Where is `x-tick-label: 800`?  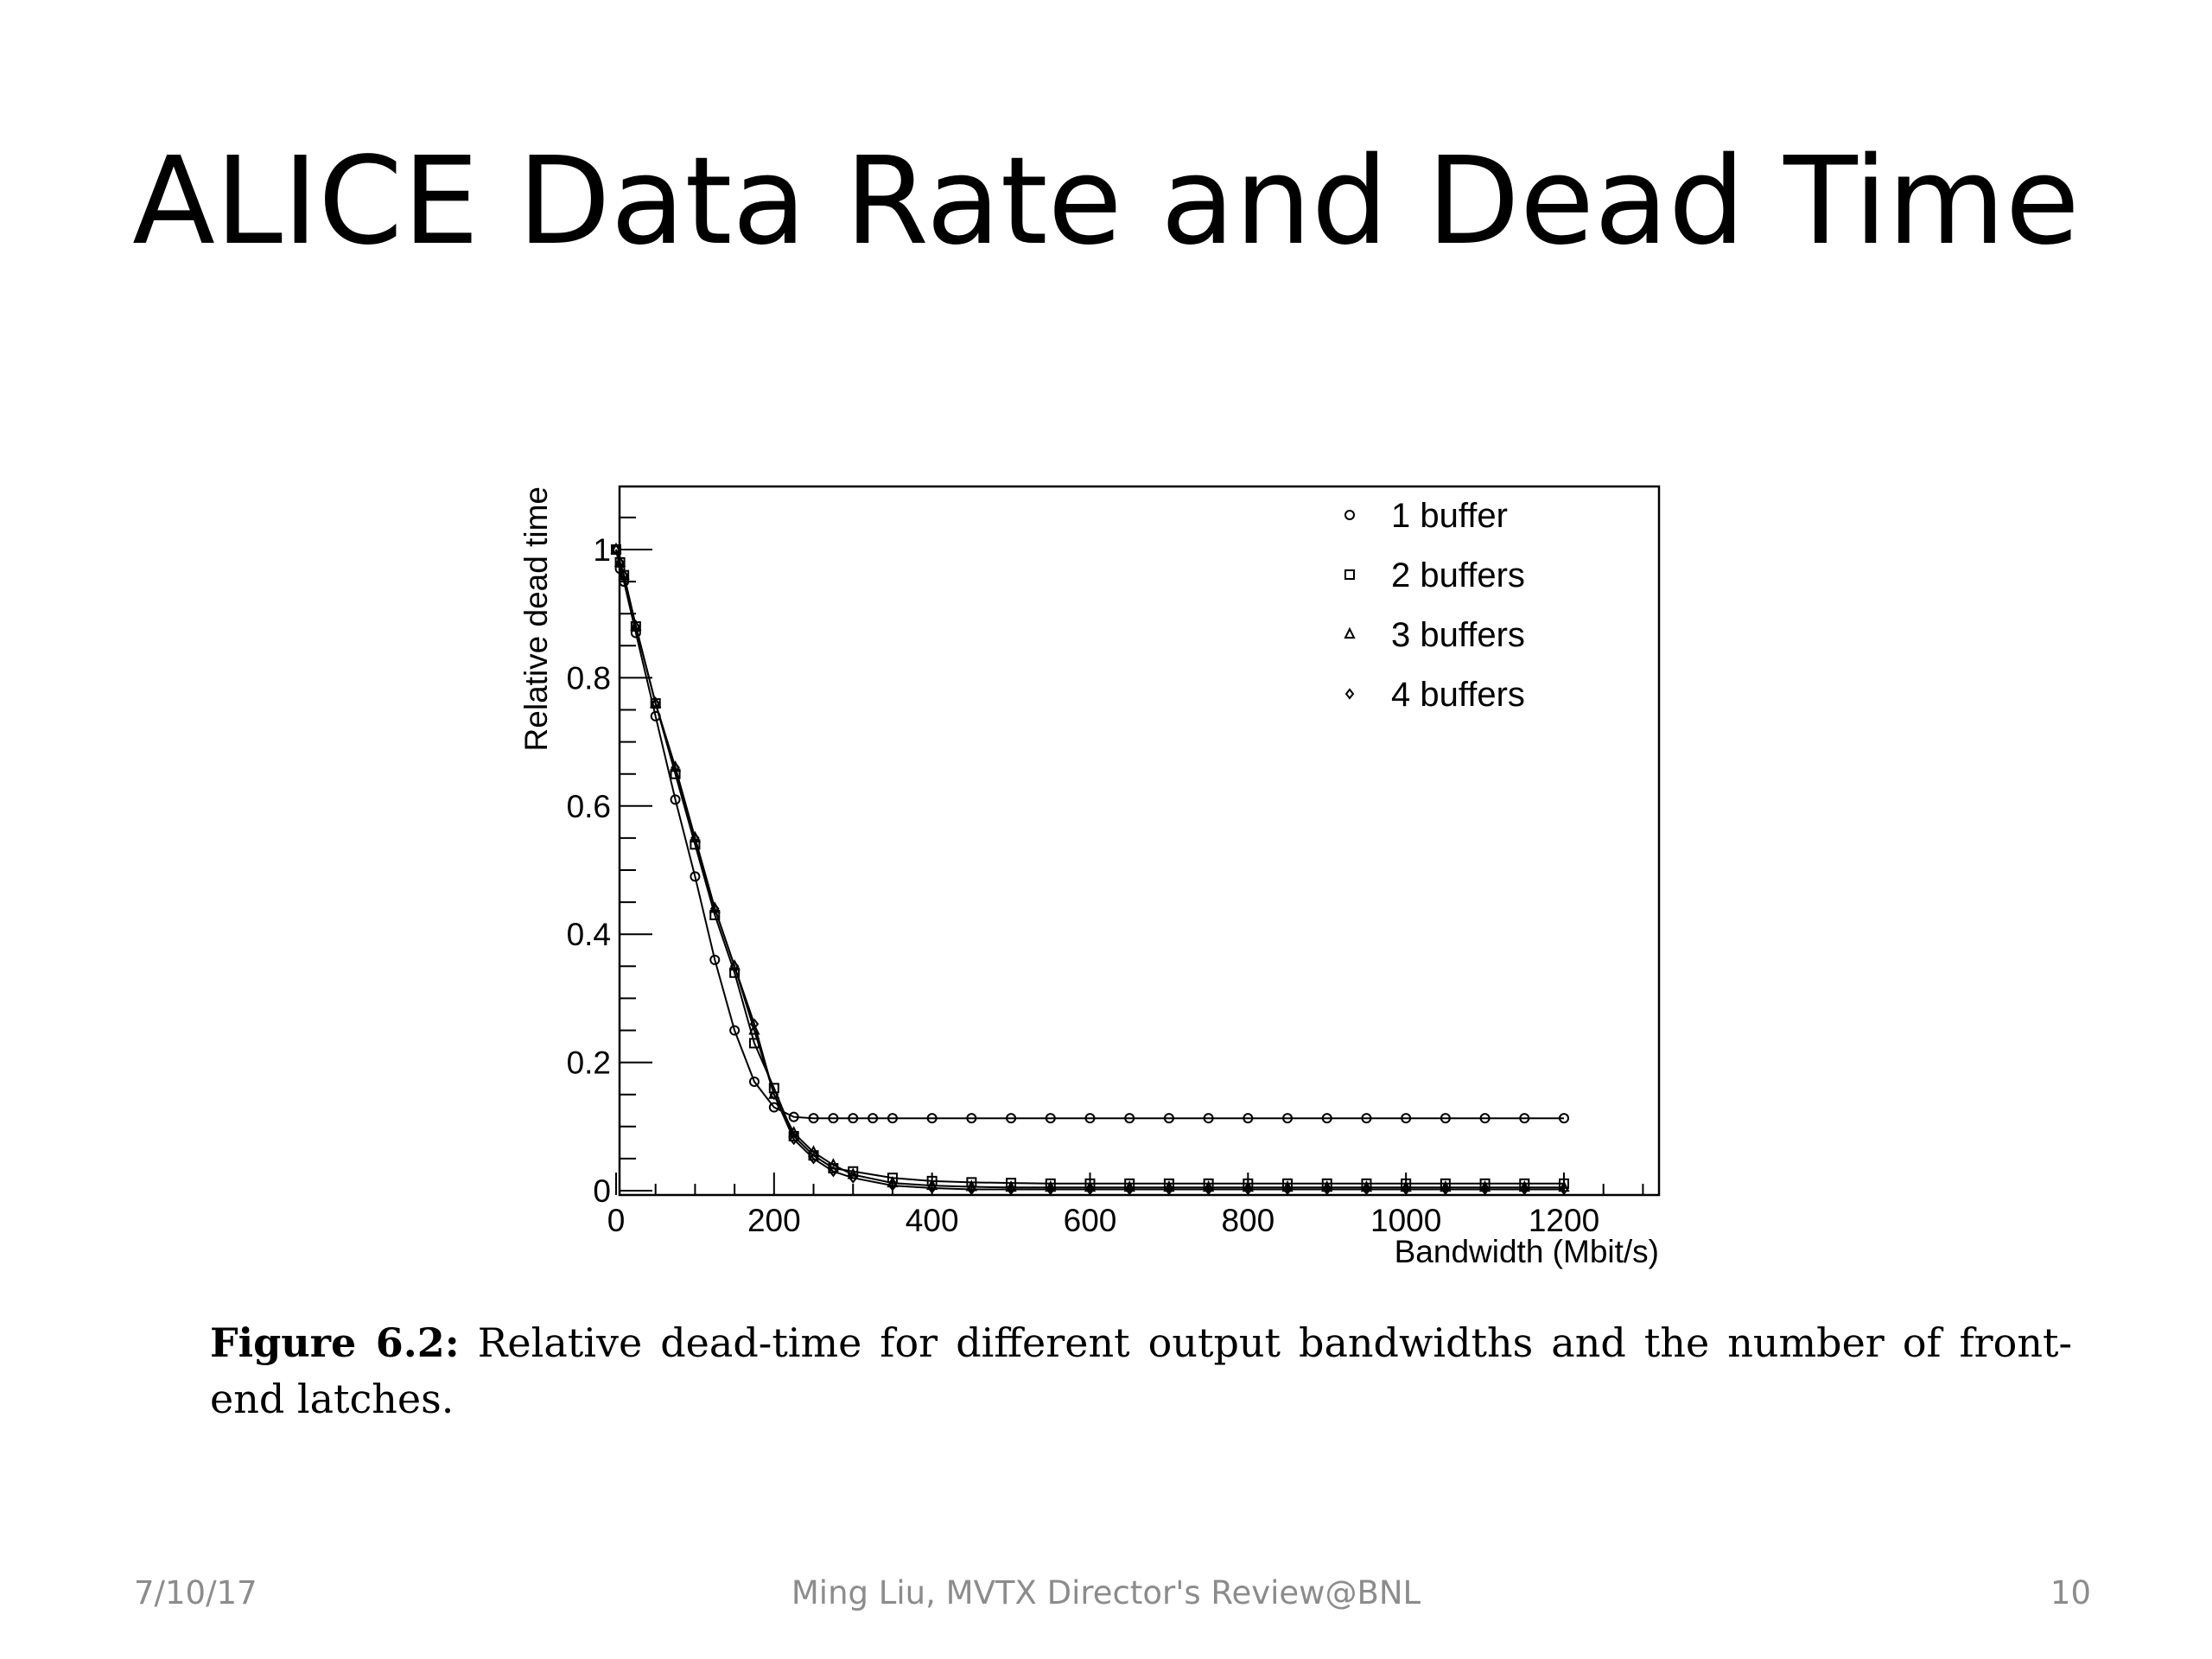 x-tick-label: 800 is located at coordinates (1247, 1220).